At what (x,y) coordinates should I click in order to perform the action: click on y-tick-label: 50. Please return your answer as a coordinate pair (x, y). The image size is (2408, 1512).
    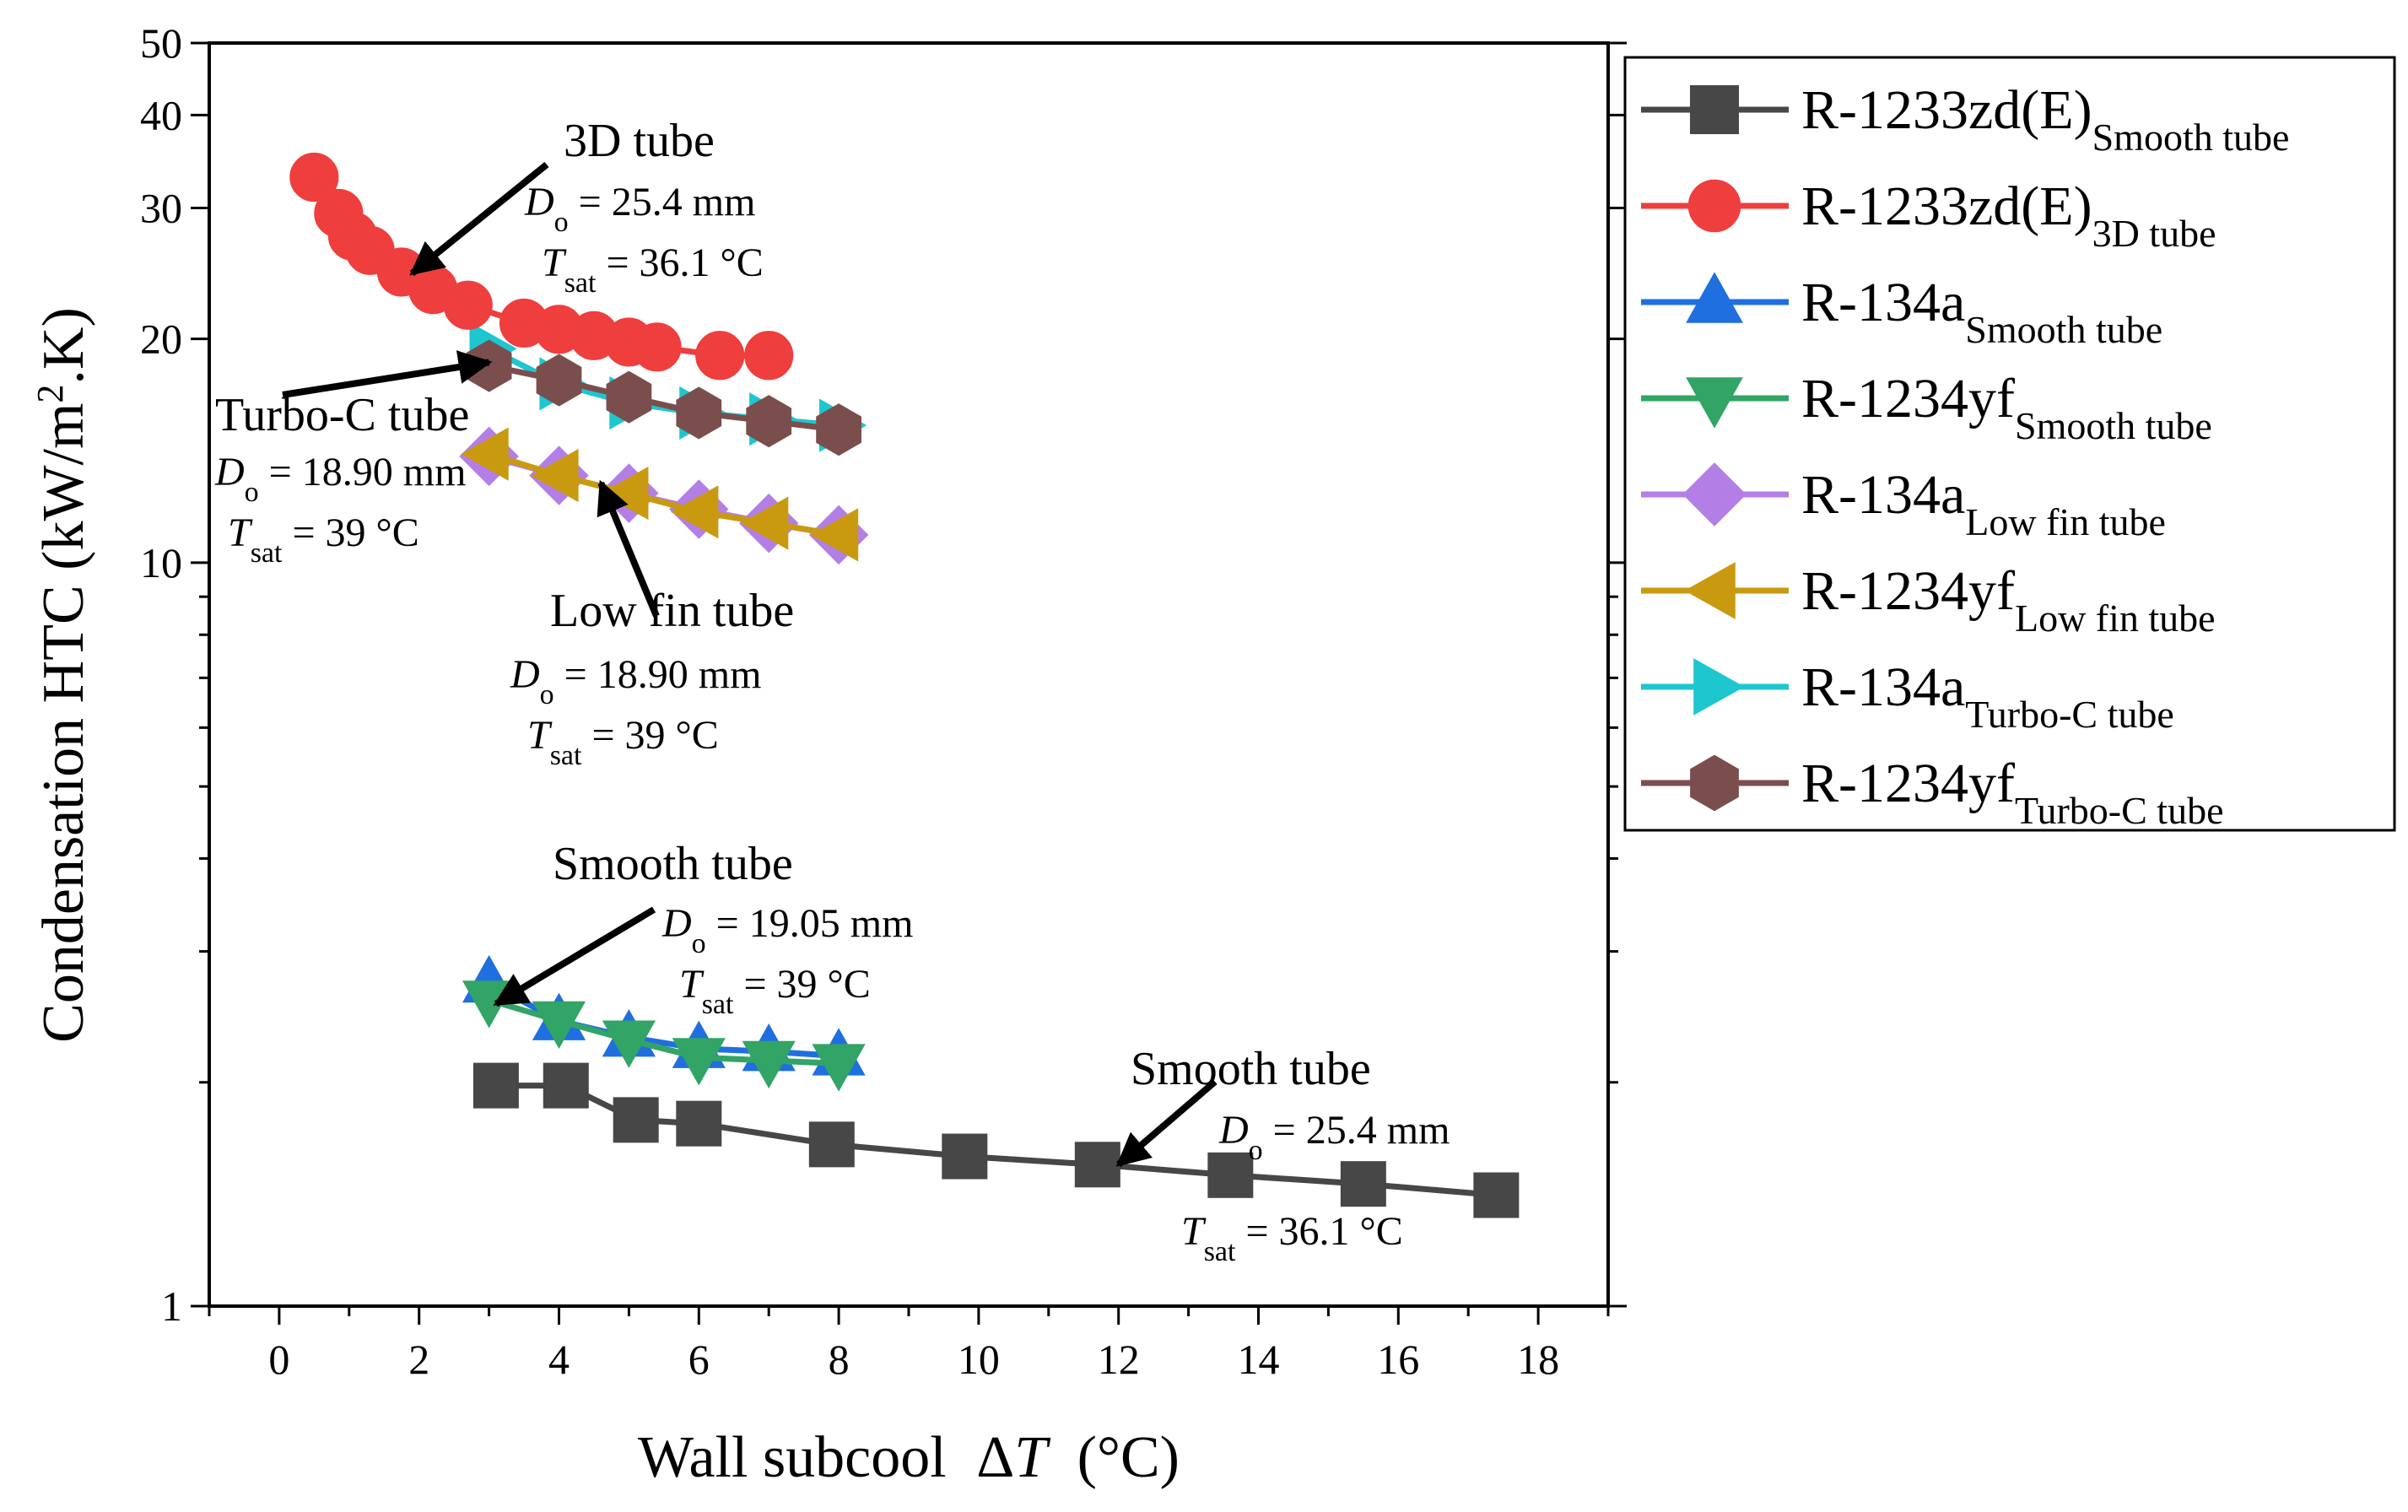
    Looking at the image, I should click on (161, 43).